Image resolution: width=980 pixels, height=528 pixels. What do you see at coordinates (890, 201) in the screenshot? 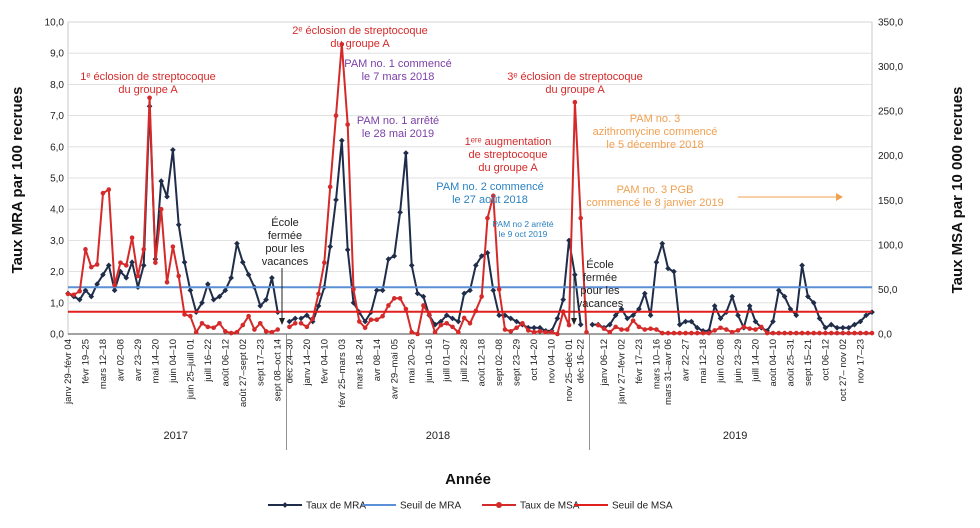
I see `y-right-tick-label: 150,0` at bounding box center [890, 201].